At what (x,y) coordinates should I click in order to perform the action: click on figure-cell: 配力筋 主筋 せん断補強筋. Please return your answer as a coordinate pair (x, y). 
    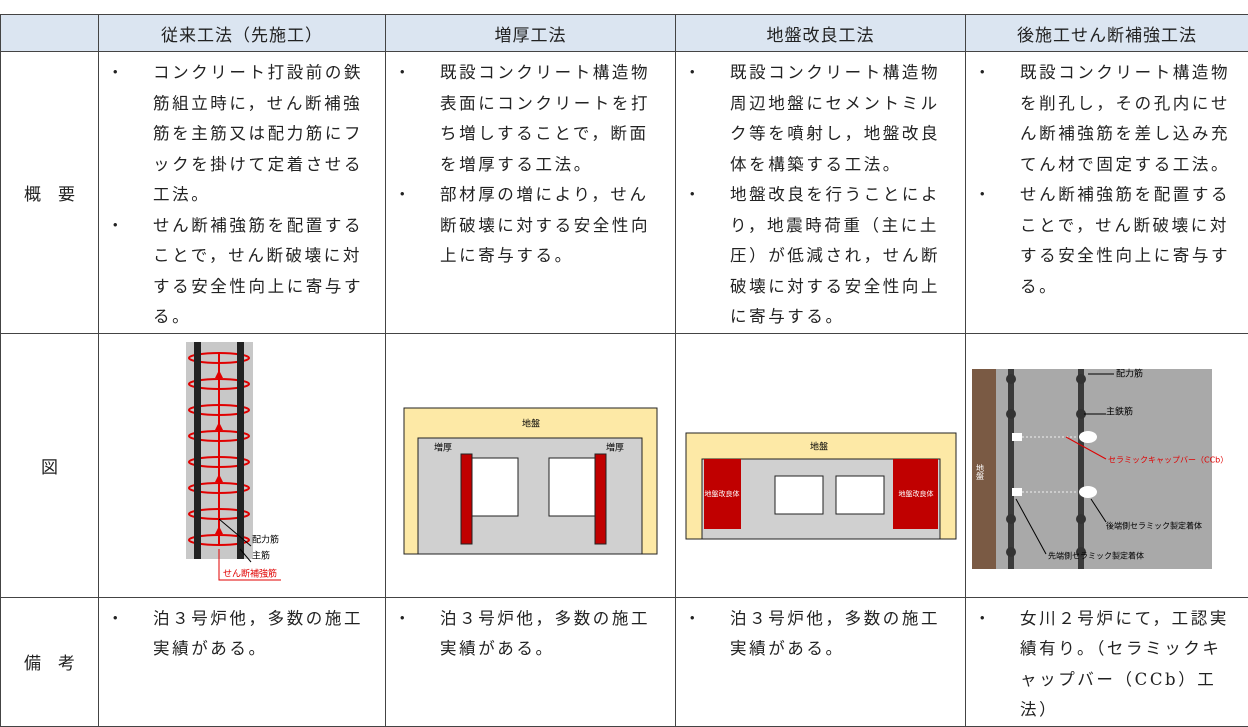
    Looking at the image, I should click on (242, 465).